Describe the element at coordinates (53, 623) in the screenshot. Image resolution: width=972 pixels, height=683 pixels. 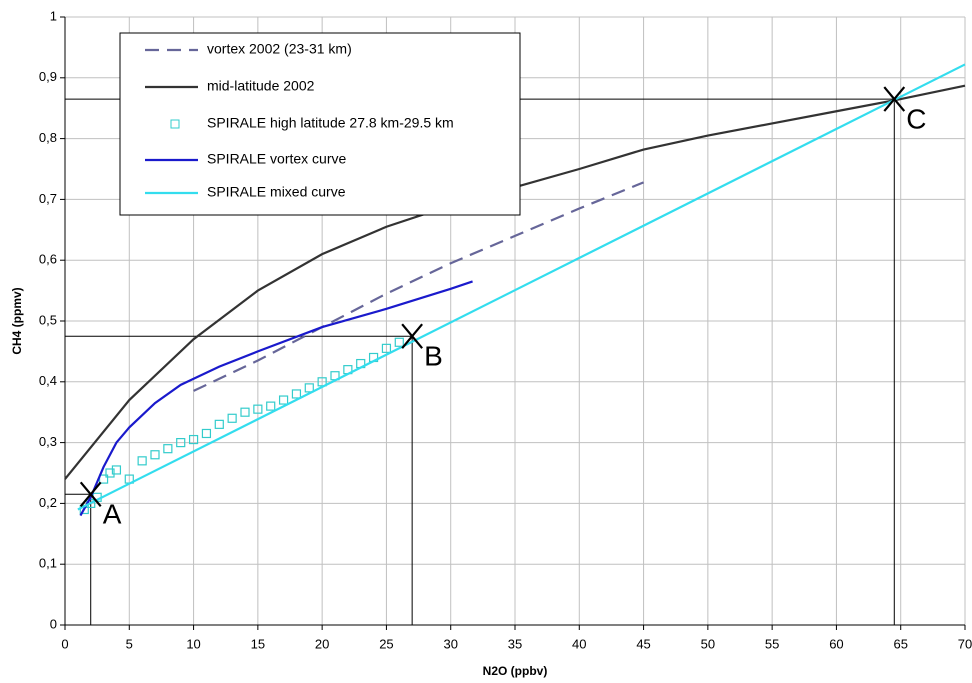
I see `y-tick-label: 0` at that location.